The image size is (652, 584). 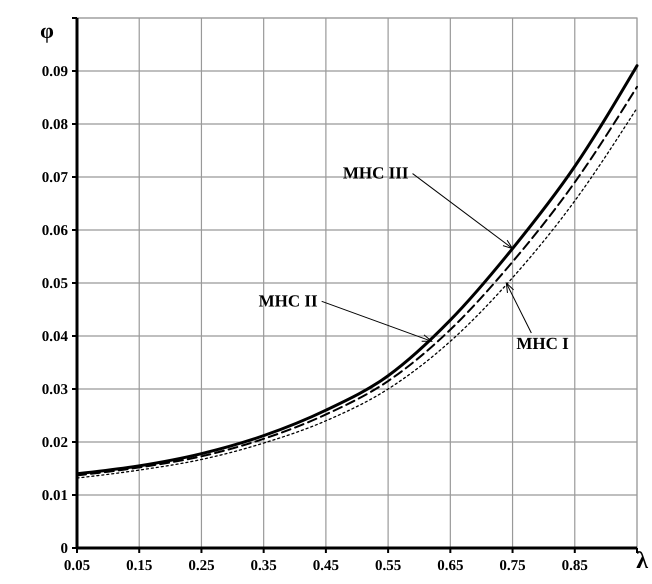 What do you see at coordinates (263, 566) in the screenshot?
I see `x-tick-label: 0.35` at bounding box center [263, 566].